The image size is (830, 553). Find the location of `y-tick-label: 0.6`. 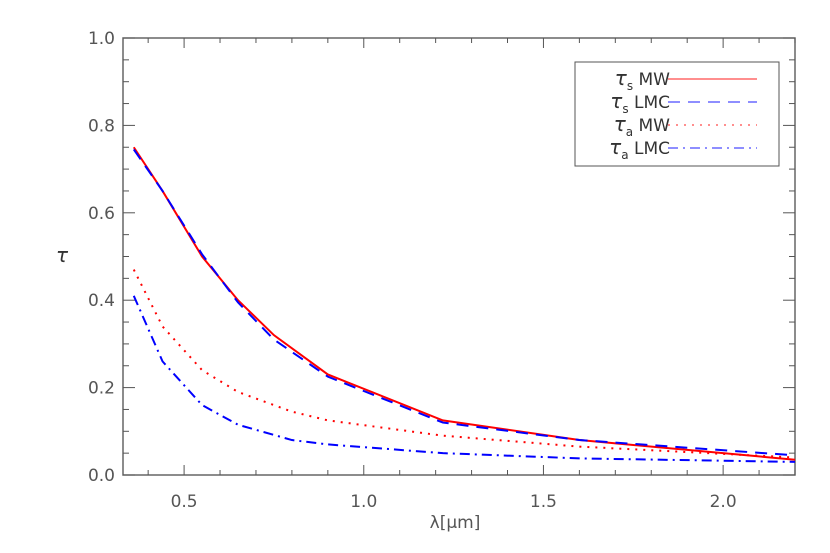

y-tick-label: 0.6 is located at coordinates (101, 214).